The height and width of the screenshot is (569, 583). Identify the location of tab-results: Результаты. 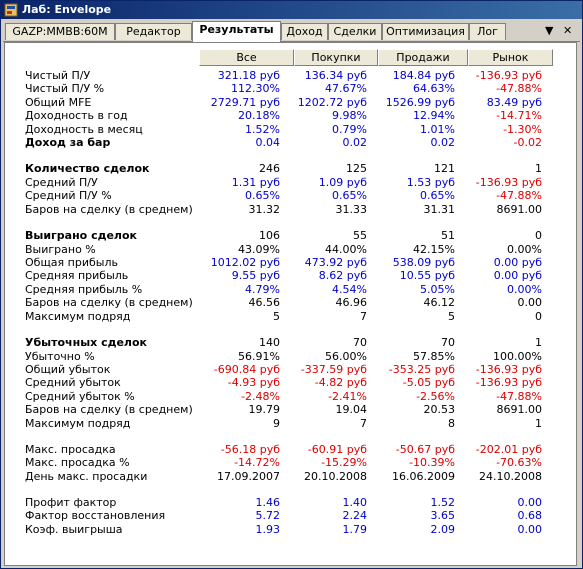
(236, 31).